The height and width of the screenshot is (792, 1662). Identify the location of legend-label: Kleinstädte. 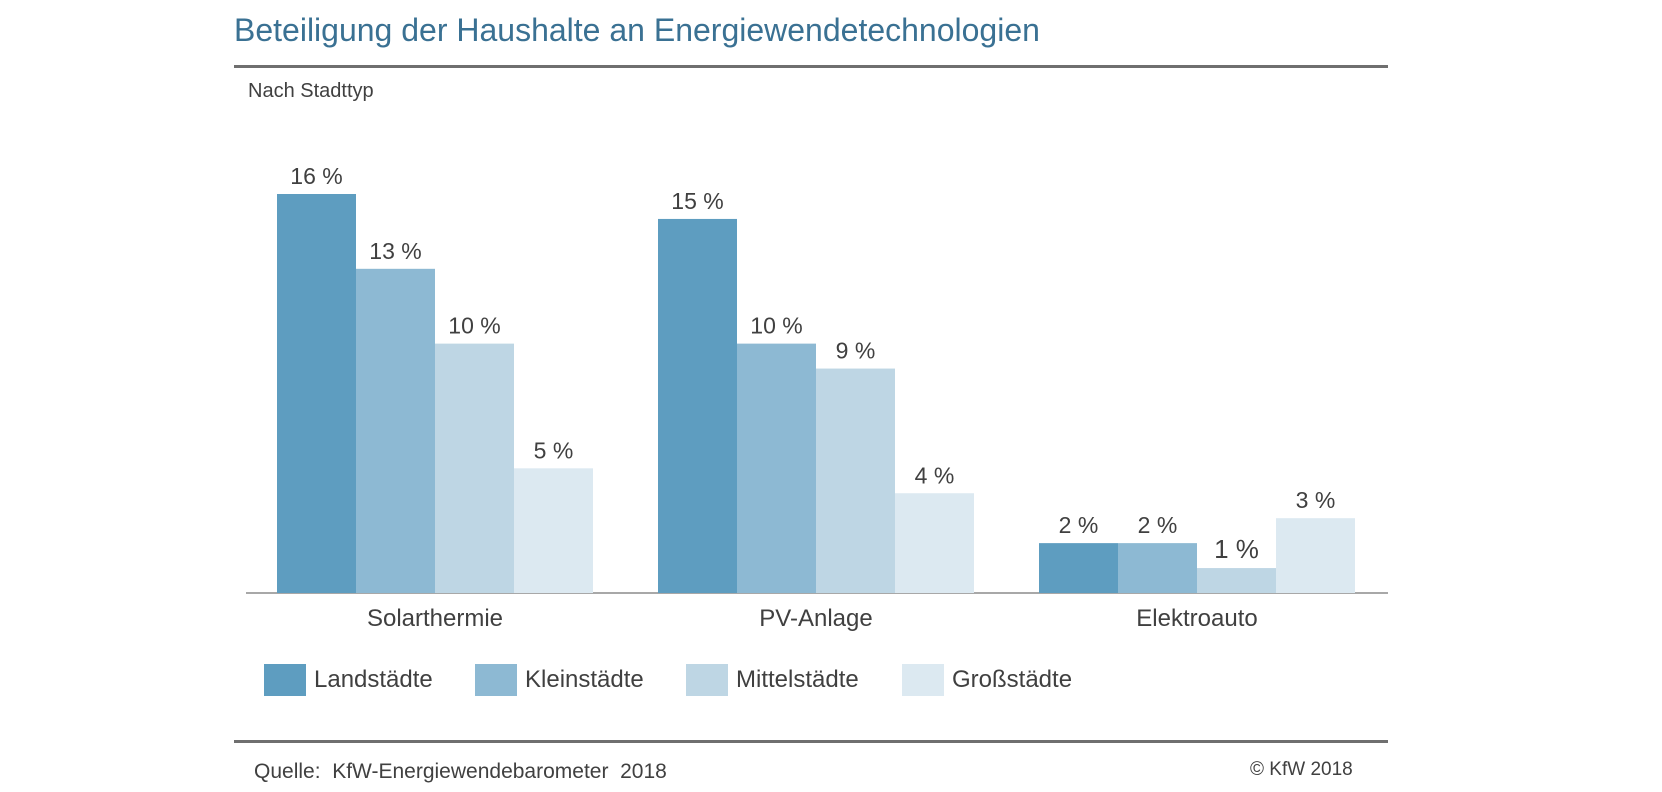
(584, 679).